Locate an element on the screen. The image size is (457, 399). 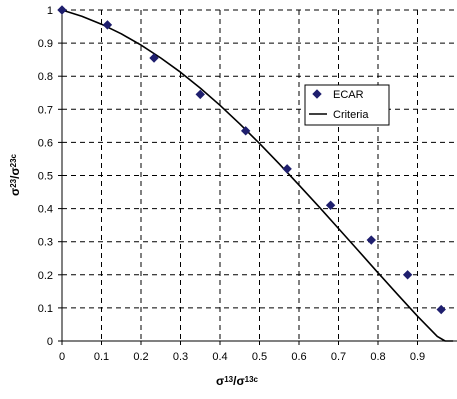
legend: ECAR Criteria is located at coordinates (347, 105).